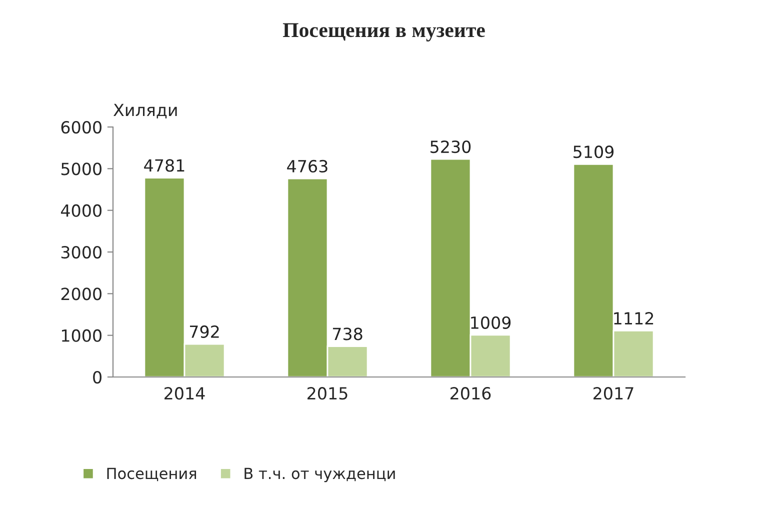 The image size is (768, 522). Describe the element at coordinates (383, 32) in the screenshot. I see `chart-title: Посещения в музеите` at that location.